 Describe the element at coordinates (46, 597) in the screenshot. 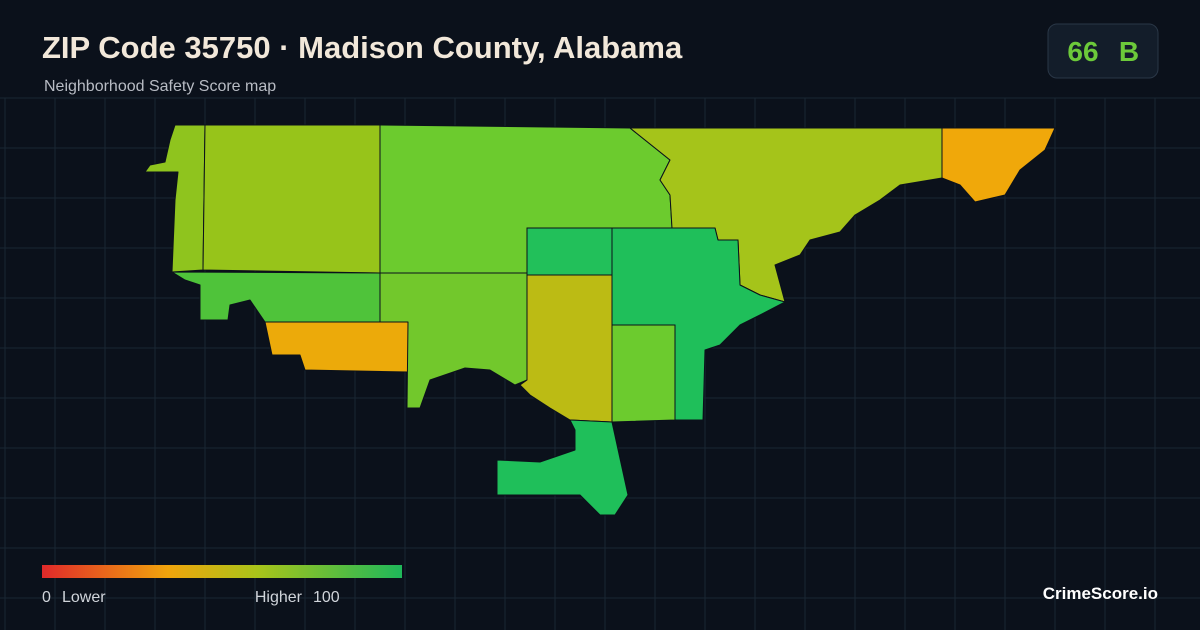

I see `legend-min: 0` at that location.